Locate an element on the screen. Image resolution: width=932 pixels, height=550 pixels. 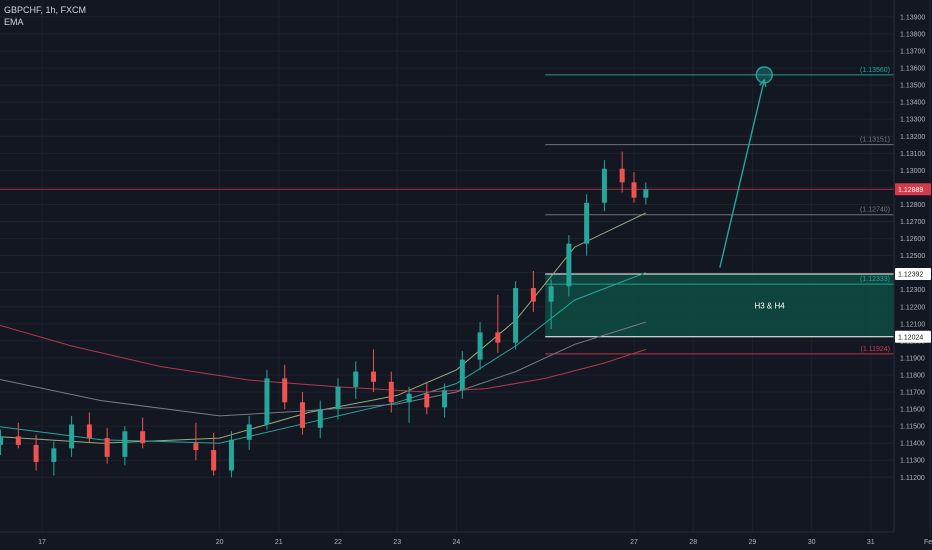
zone-label: H3 & H4 is located at coordinates (769, 305).